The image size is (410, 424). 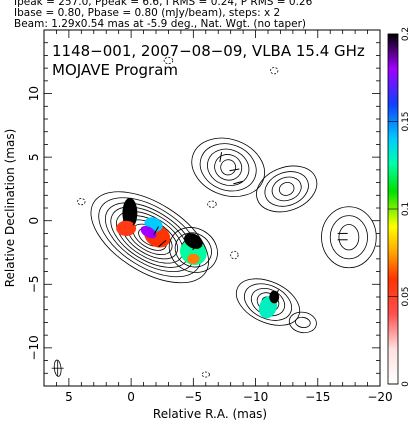 What do you see at coordinates (34, 157) in the screenshot?
I see `y-tick-label: 5` at bounding box center [34, 157].